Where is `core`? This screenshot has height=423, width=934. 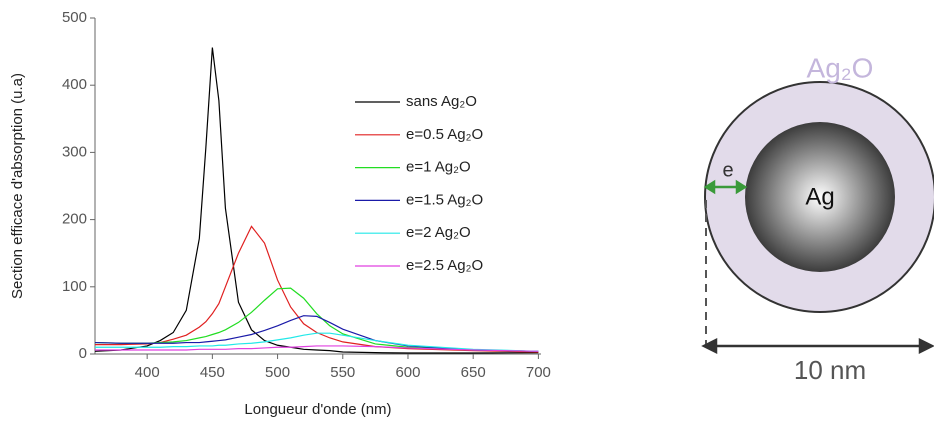
core is located at coordinates (820, 197).